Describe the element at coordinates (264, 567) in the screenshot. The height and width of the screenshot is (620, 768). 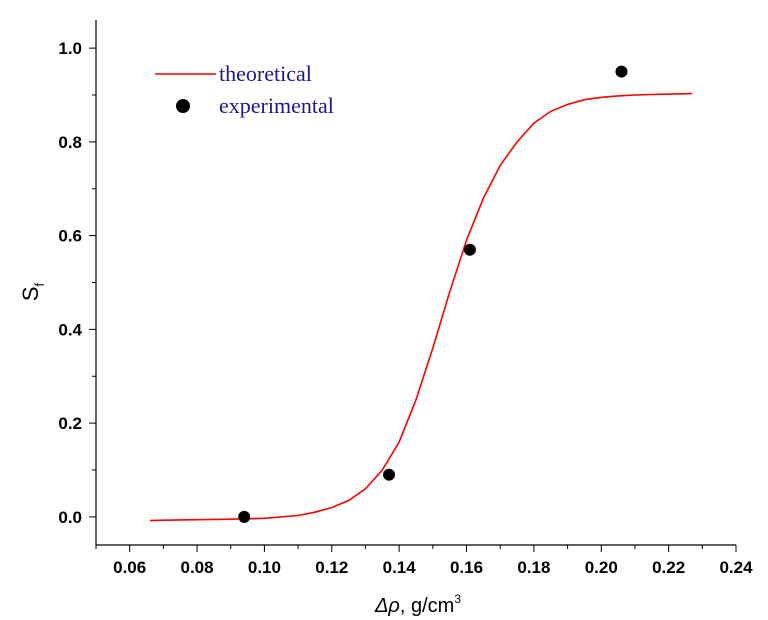
I see `x-tick-label: 0.10` at that location.